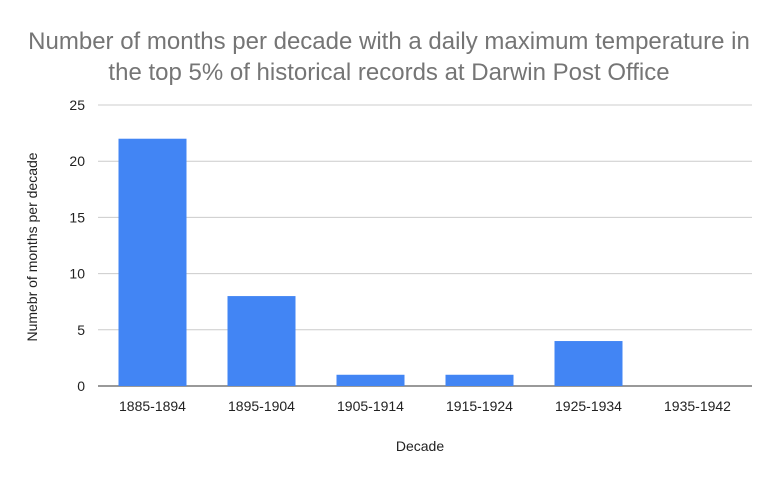 Image resolution: width=778 pixels, height=480 pixels. Describe the element at coordinates (77, 274) in the screenshot. I see `y-tick-label: 10` at that location.